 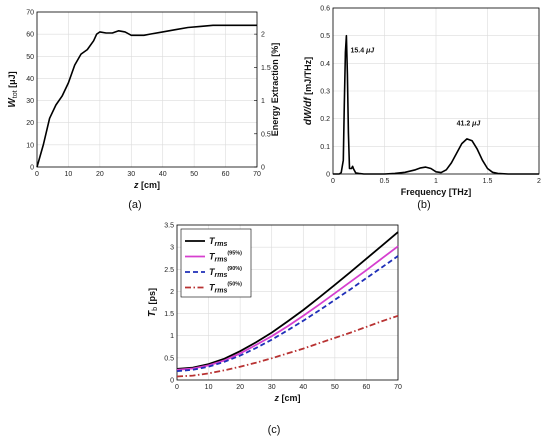 I want to click on legend-entry: Trms(90%), so click(x=225, y=272).